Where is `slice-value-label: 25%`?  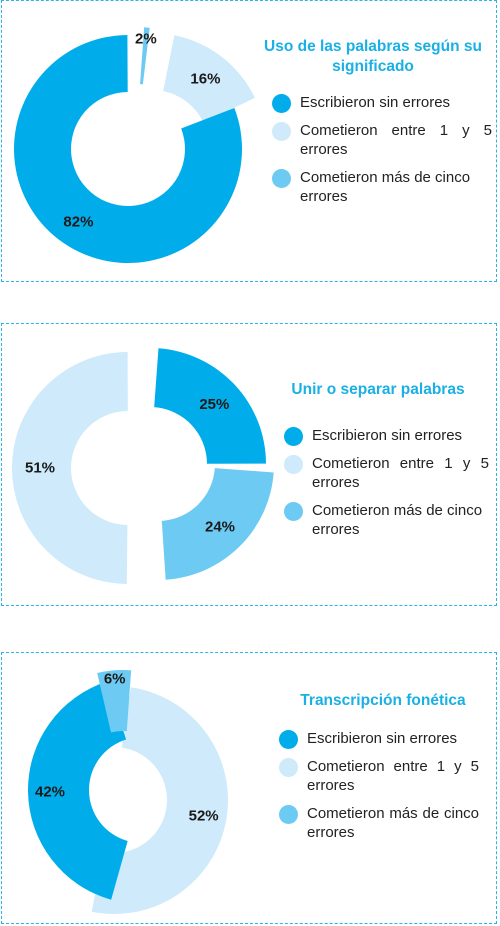
slice-value-label: 25% is located at coordinates (214, 404).